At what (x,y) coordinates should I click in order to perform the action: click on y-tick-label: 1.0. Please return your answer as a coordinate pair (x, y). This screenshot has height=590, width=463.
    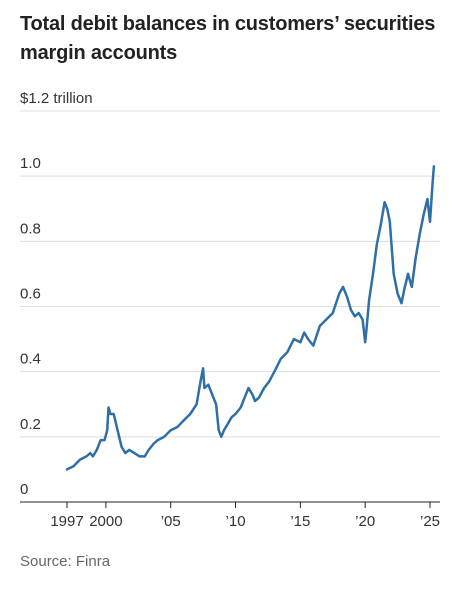
    Looking at the image, I should click on (30, 163).